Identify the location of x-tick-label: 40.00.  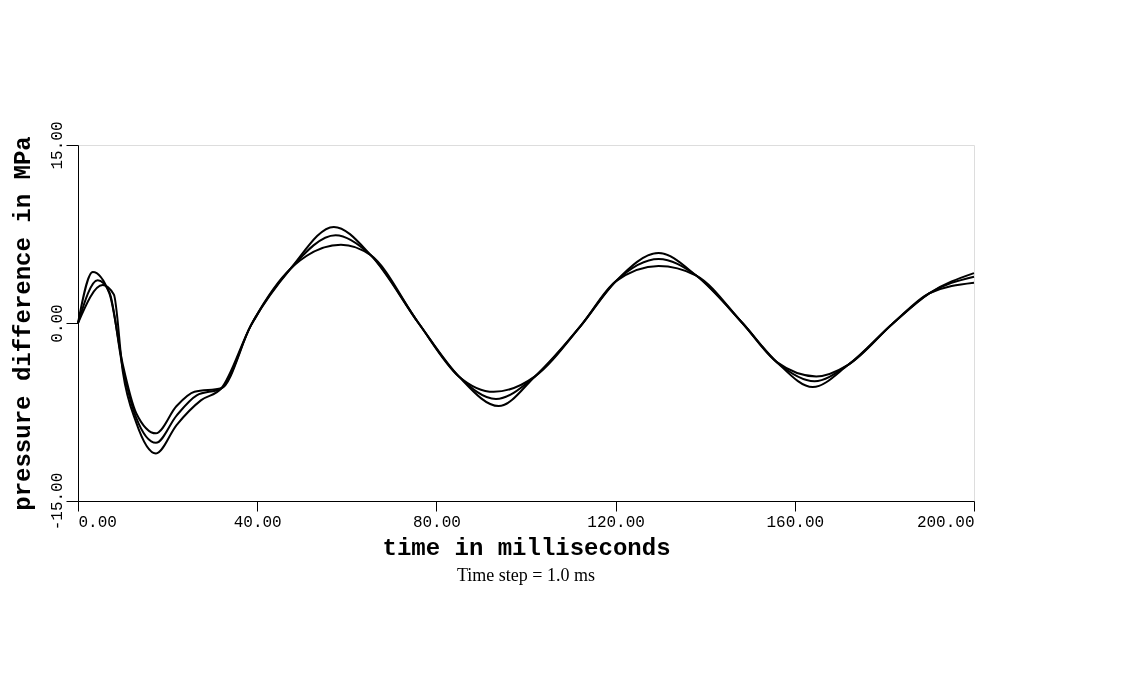
(257, 522).